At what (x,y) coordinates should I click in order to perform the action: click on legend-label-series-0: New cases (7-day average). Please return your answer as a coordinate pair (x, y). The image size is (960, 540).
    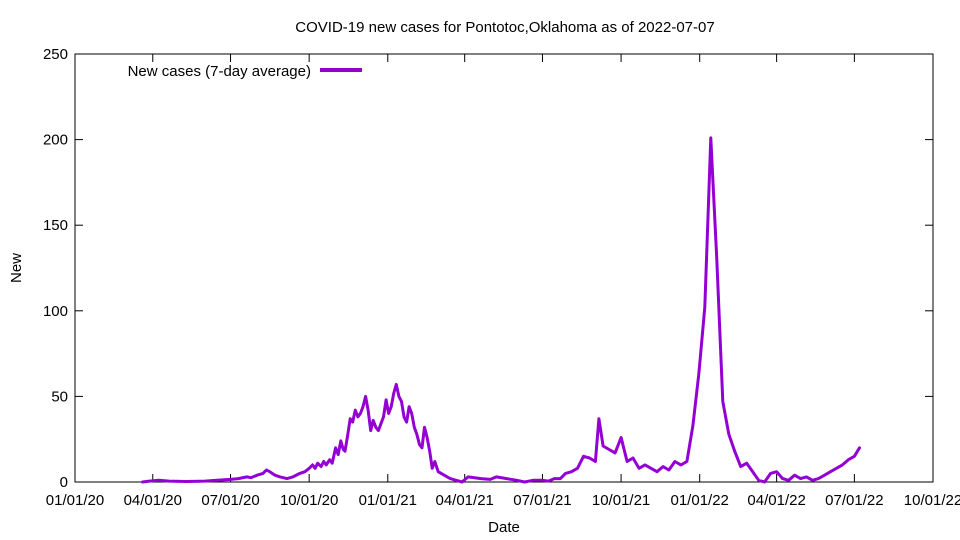
    Looking at the image, I should click on (219, 71).